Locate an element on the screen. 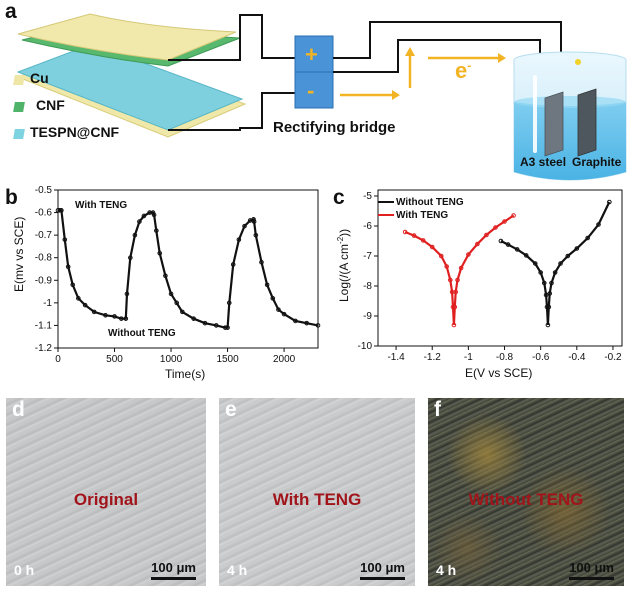 This screenshot has height=589, width=627. micrograph-e-time: 4 h is located at coordinates (237, 570).